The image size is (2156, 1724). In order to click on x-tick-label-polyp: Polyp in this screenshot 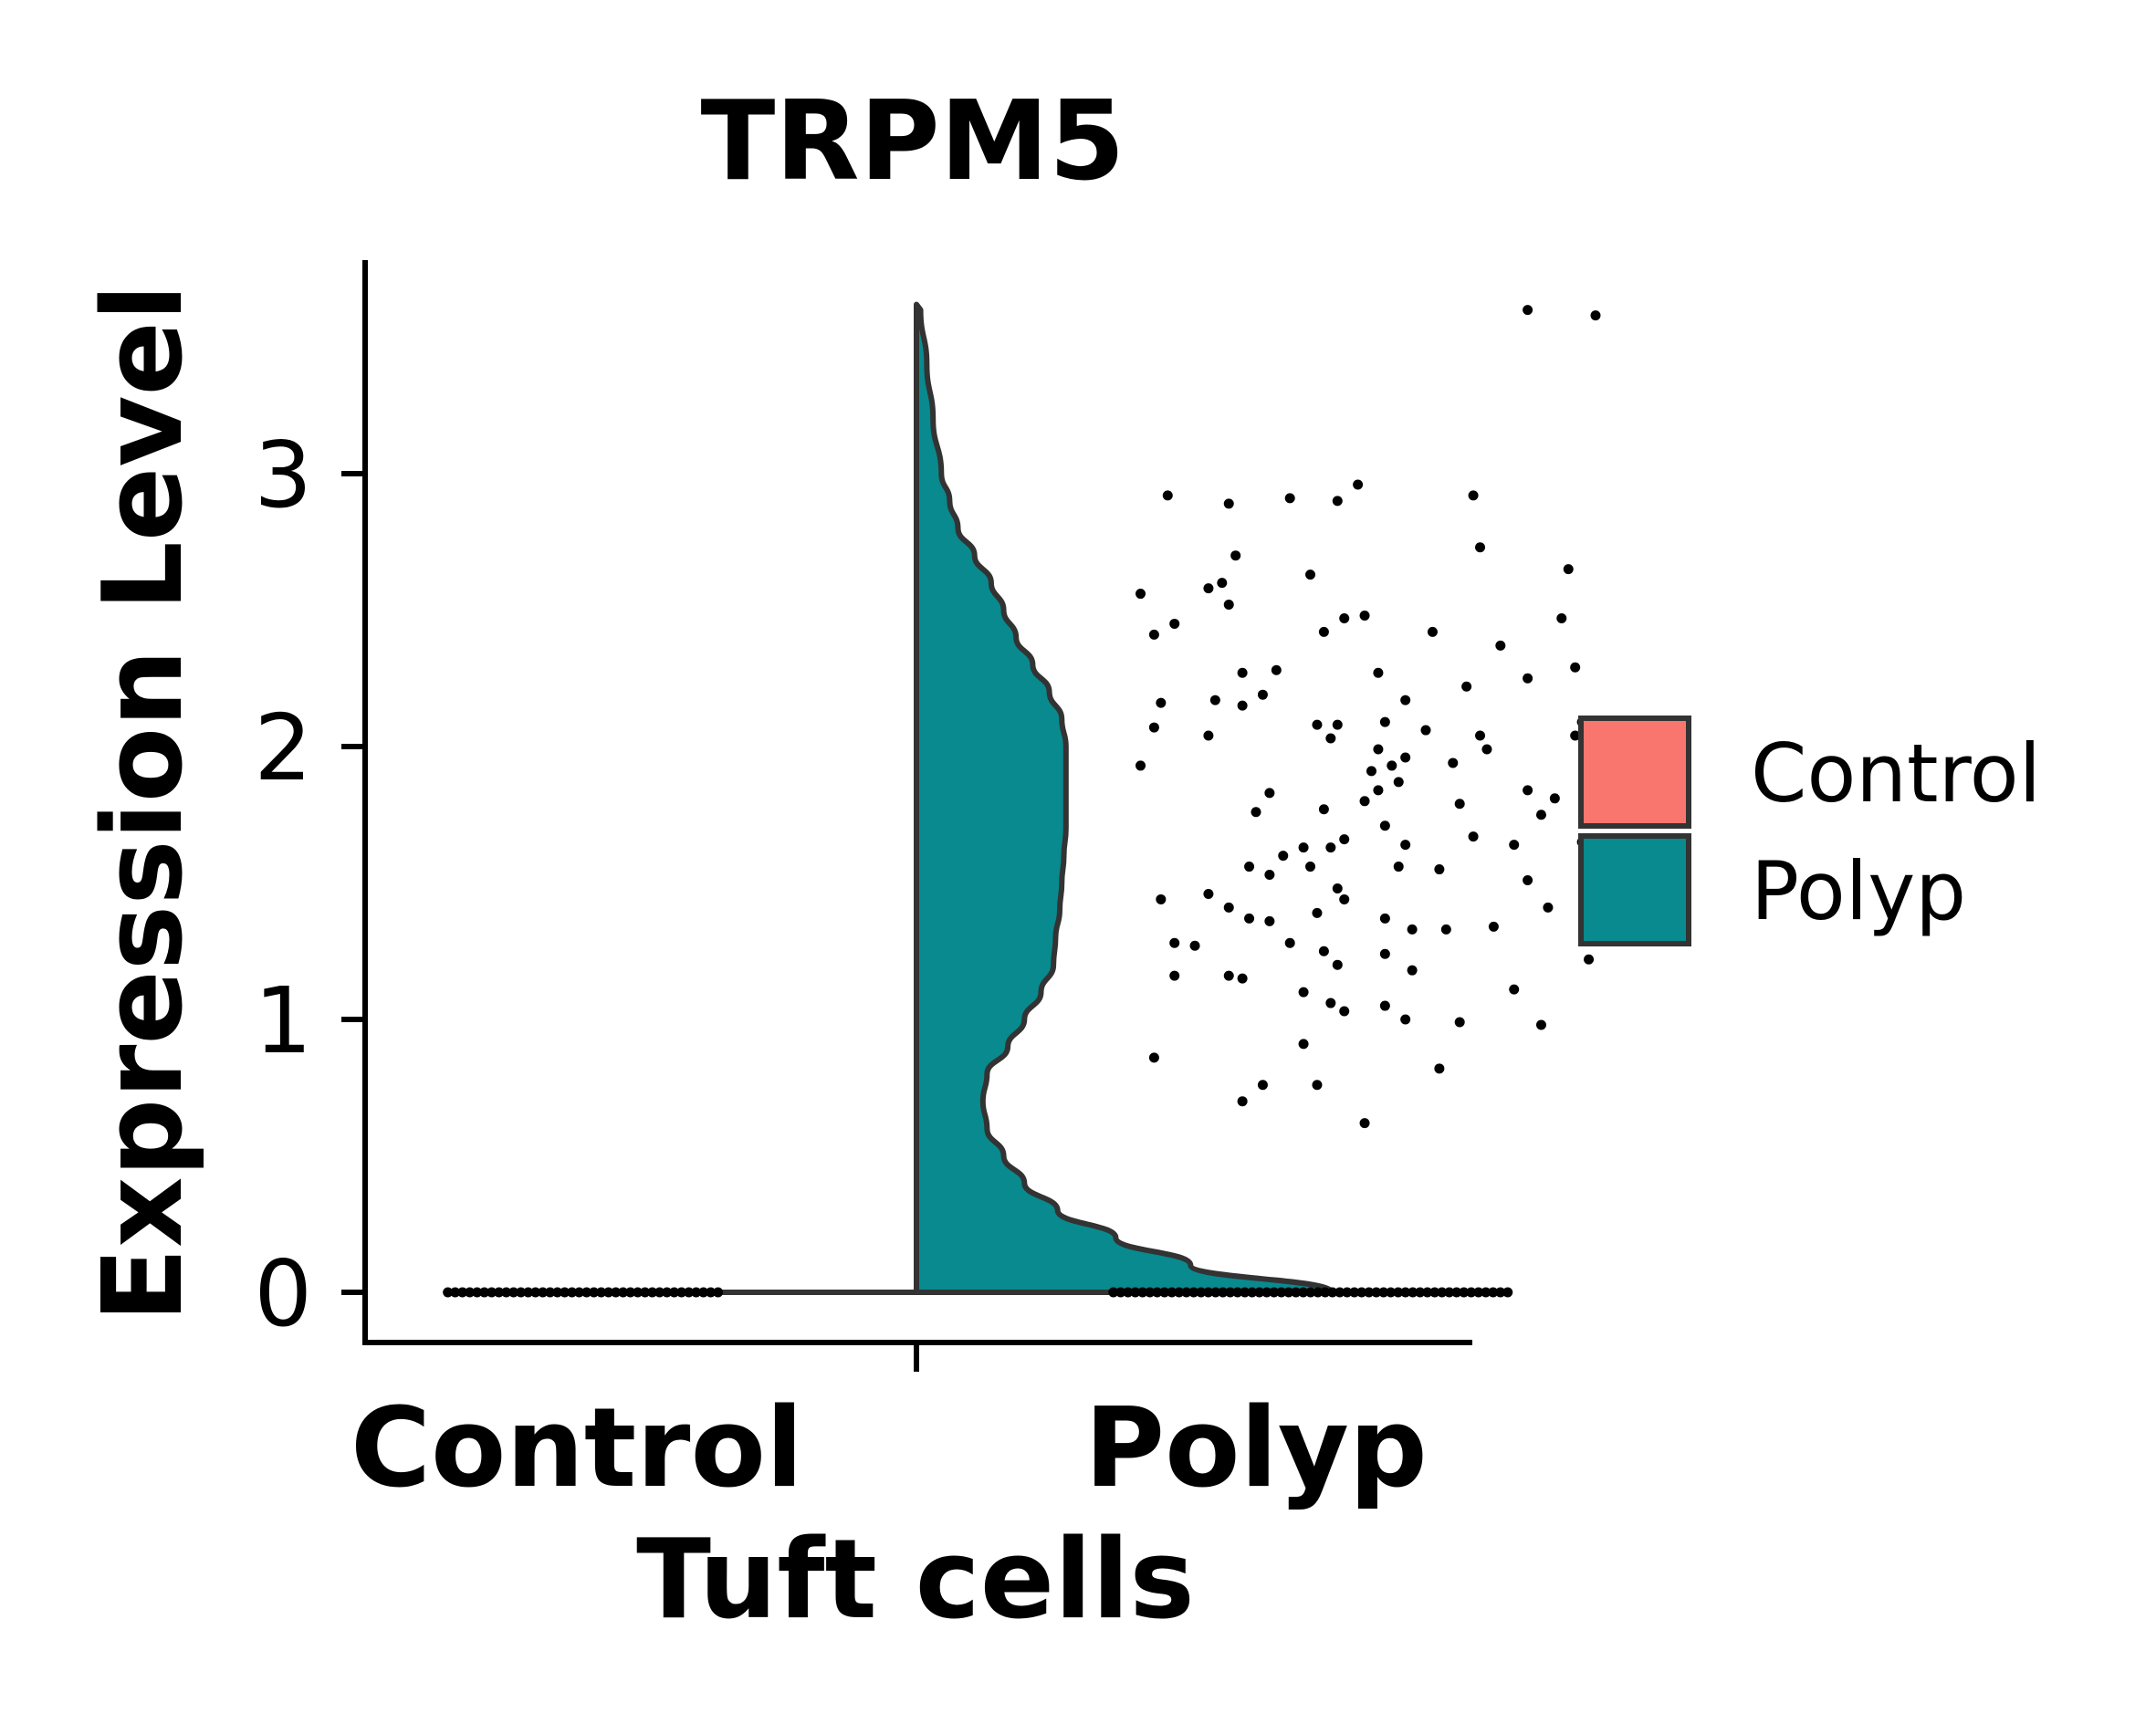, I will do `click(1256, 1449)`.